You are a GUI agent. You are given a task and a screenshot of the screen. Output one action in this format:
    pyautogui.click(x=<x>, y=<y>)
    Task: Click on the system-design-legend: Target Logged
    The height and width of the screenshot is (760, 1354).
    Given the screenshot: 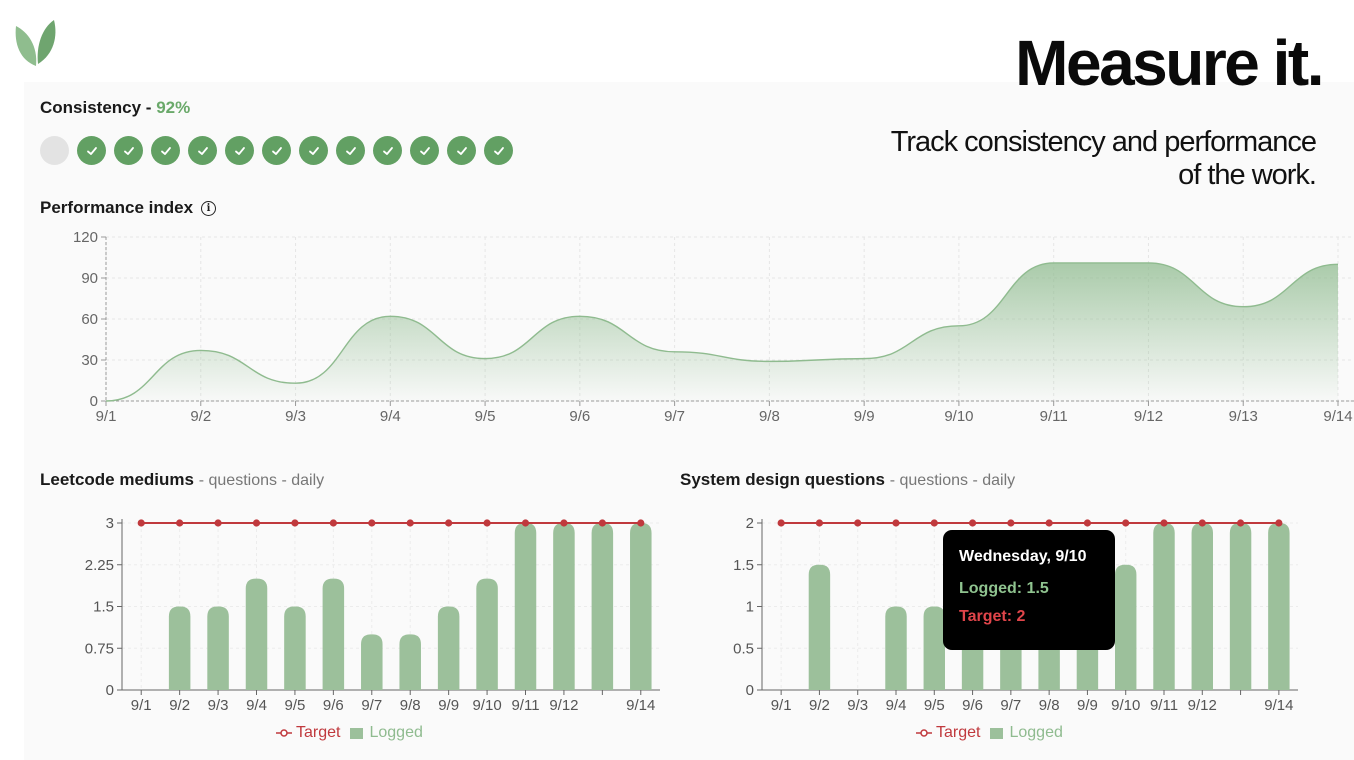 What is the action you would take?
    pyautogui.click(x=989, y=733)
    